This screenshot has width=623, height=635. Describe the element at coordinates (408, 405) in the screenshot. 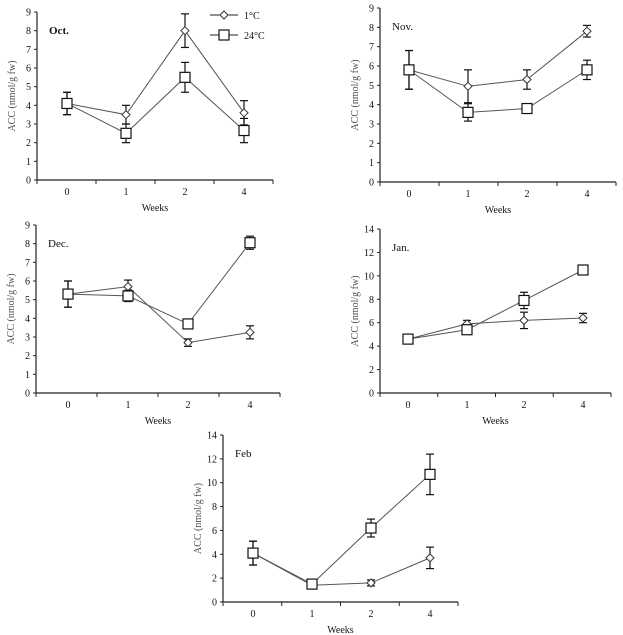

I see `x-tick-label: 0` at that location.